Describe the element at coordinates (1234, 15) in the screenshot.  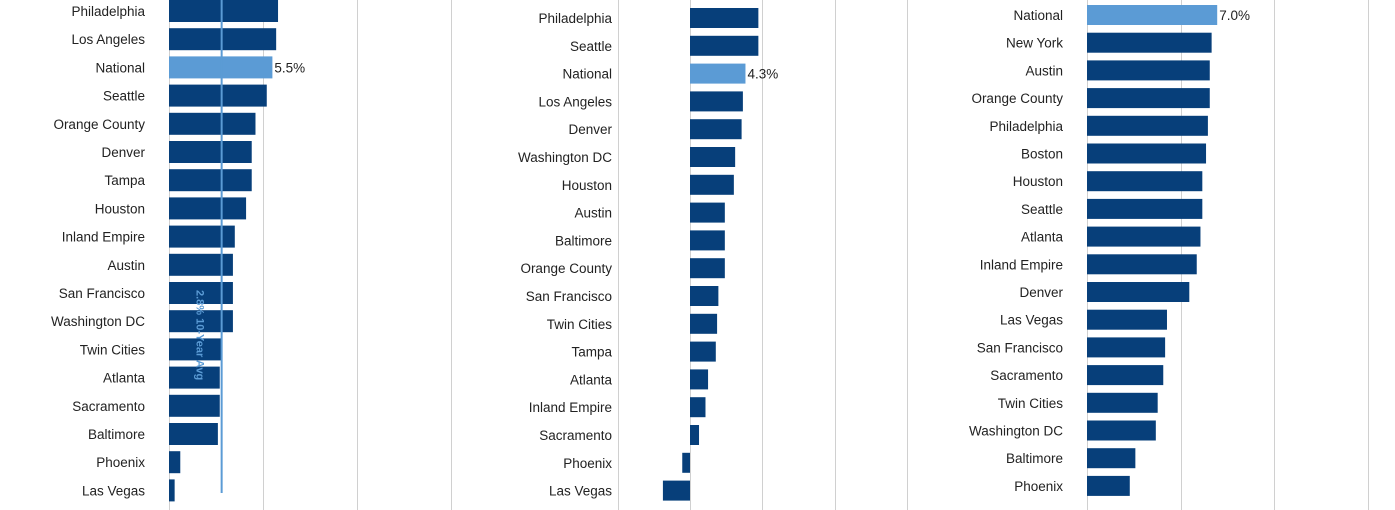
I see `data-label: 7.0%` at that location.